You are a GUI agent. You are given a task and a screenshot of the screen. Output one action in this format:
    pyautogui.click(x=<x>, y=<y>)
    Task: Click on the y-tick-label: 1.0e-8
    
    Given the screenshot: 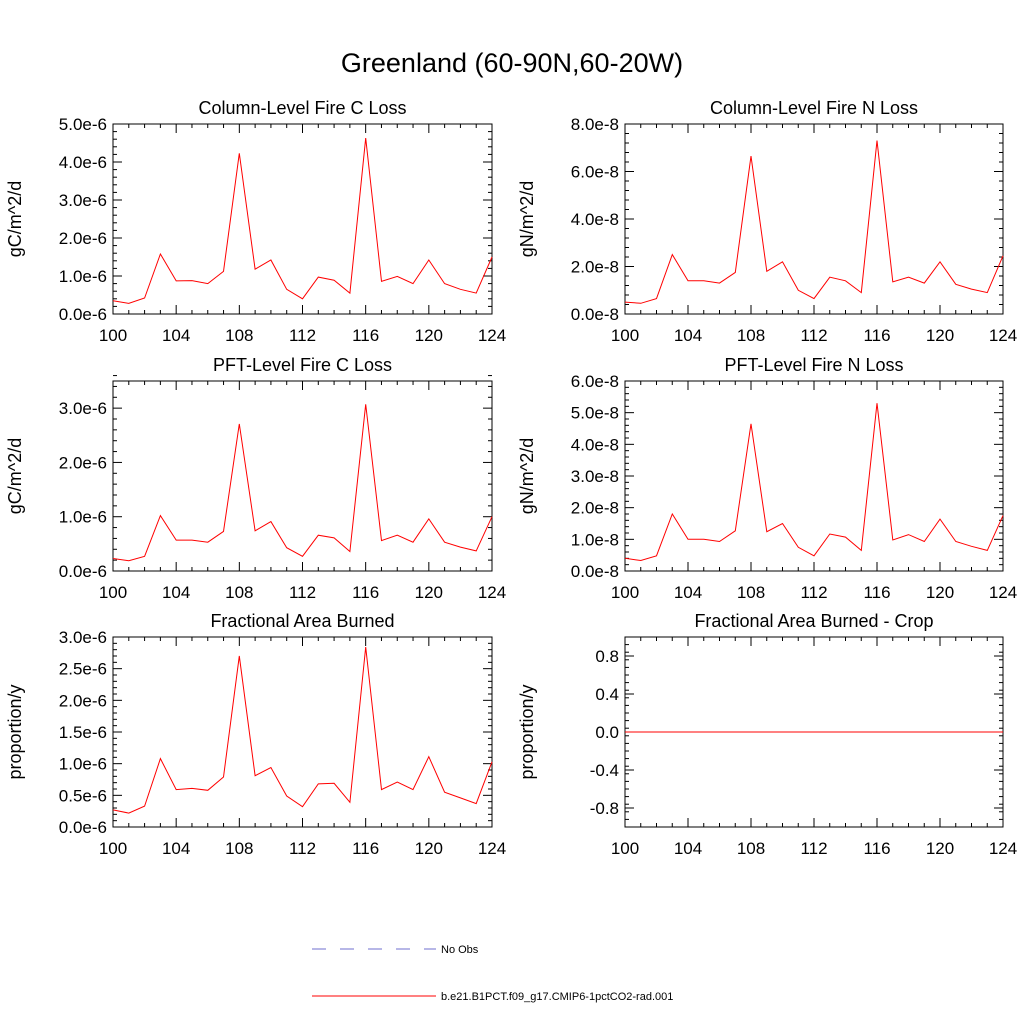 What is the action you would take?
    pyautogui.click(x=595, y=539)
    